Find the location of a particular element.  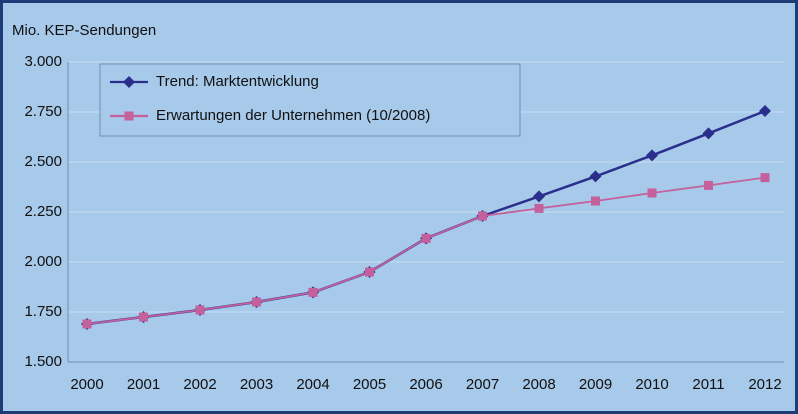

y-tick-label: 2.750 is located at coordinates (43, 111).